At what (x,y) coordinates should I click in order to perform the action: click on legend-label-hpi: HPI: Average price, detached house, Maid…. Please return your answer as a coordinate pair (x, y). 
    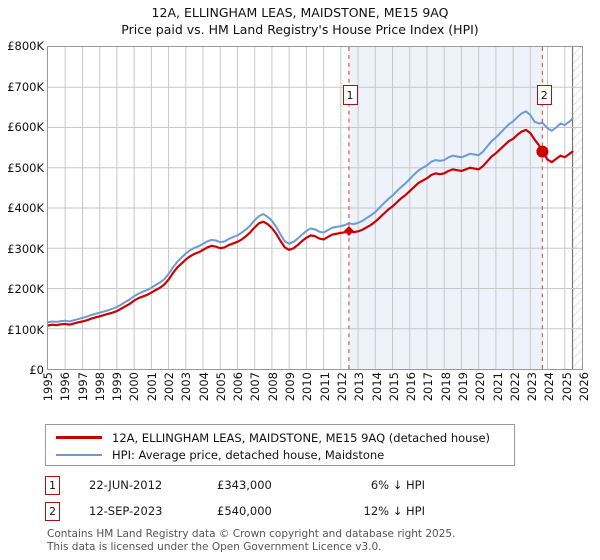
    Looking at the image, I should click on (248, 454).